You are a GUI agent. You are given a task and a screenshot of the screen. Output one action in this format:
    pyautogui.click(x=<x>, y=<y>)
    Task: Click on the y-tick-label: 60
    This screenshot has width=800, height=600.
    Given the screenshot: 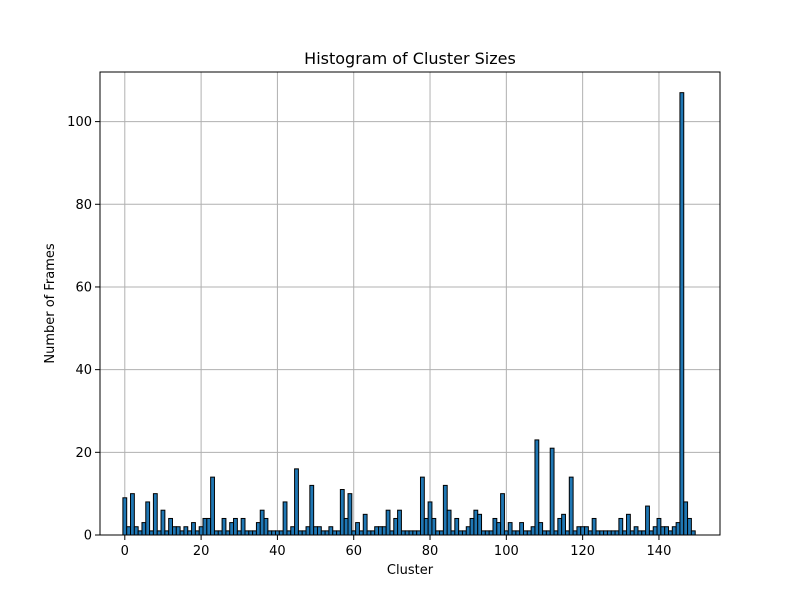 What is the action you would take?
    pyautogui.click(x=83, y=287)
    